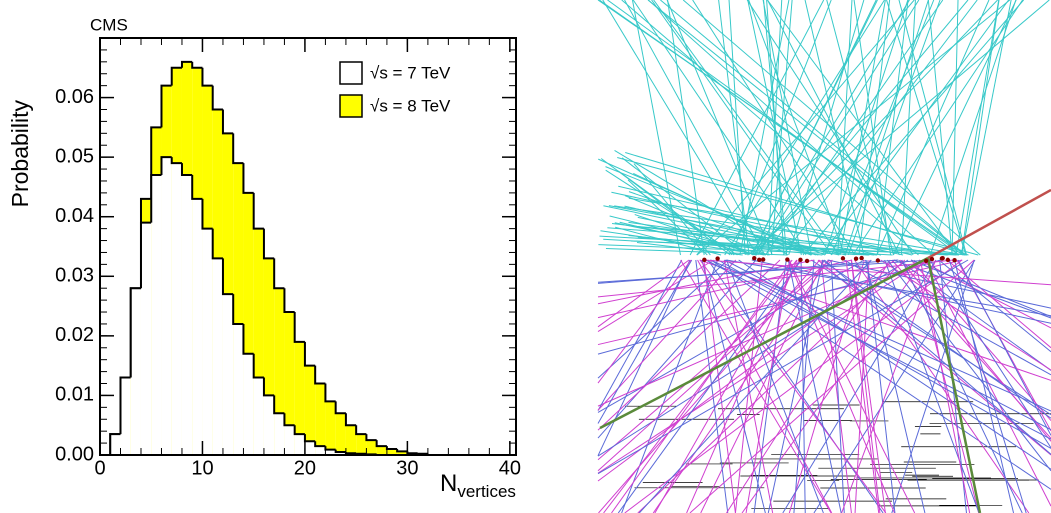 The height and width of the screenshot is (513, 1051). What do you see at coordinates (74, 395) in the screenshot?
I see `y-tick-label: 0.01` at bounding box center [74, 395].